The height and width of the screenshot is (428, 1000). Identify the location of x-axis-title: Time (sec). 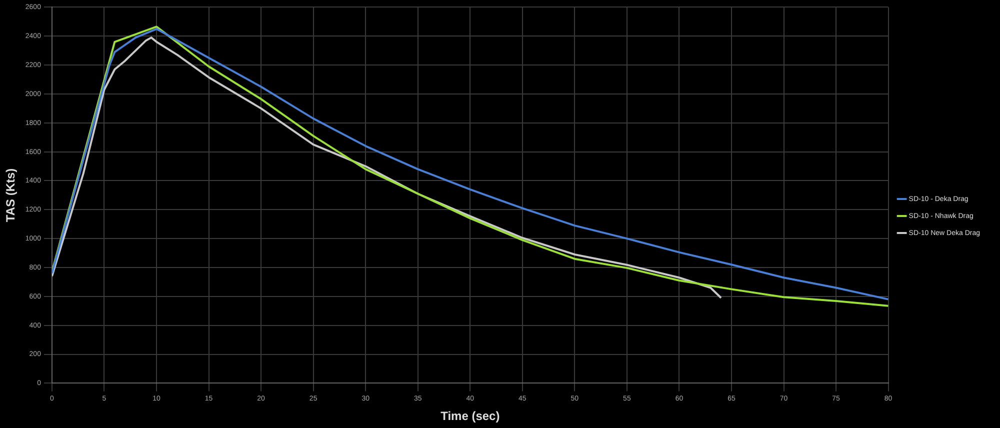
(470, 416).